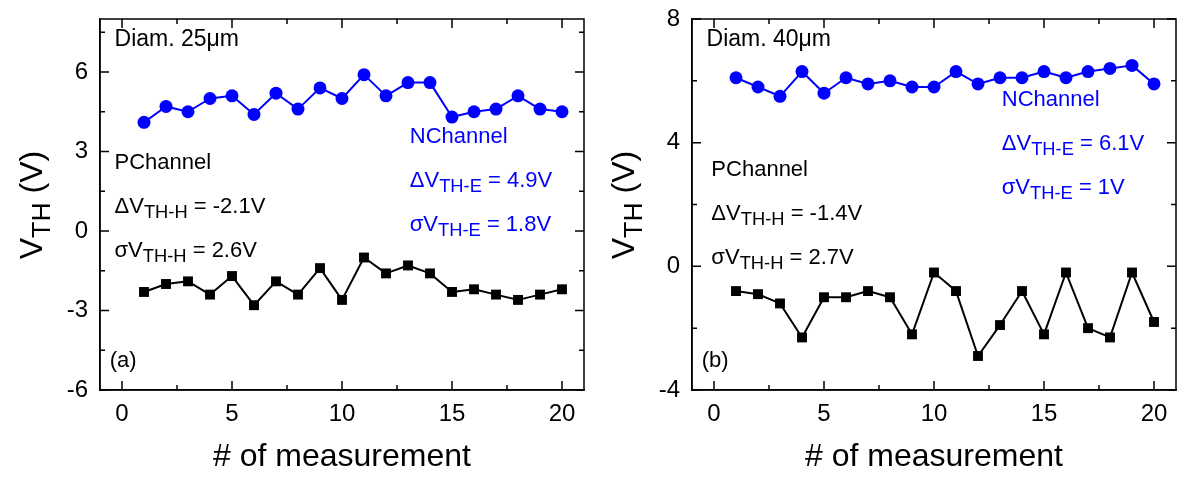 This screenshot has height=478, width=1185. I want to click on y-tick-label: 4, so click(673, 141).